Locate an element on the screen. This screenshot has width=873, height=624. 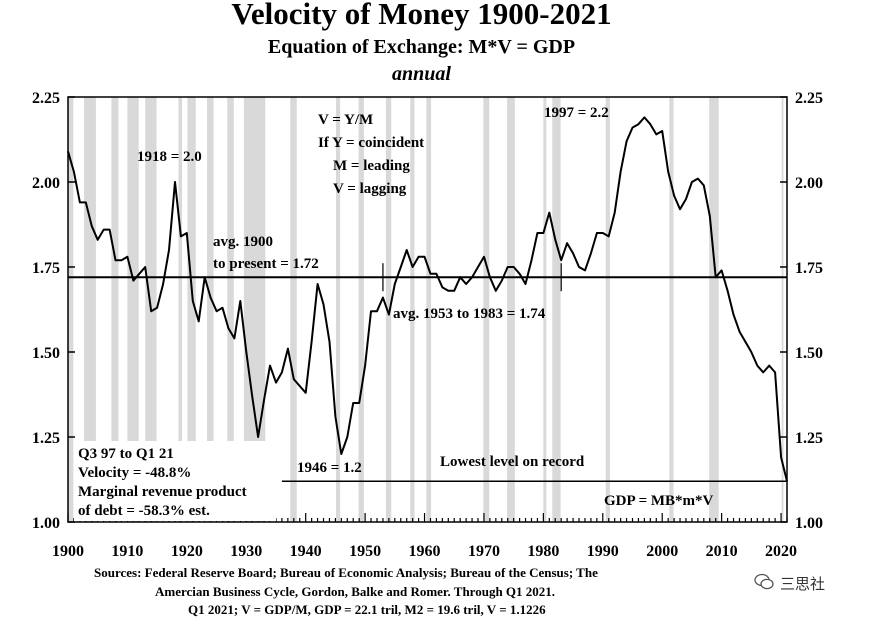
chart-title: Velocity of Money 1900-2021 is located at coordinates (421, 15).